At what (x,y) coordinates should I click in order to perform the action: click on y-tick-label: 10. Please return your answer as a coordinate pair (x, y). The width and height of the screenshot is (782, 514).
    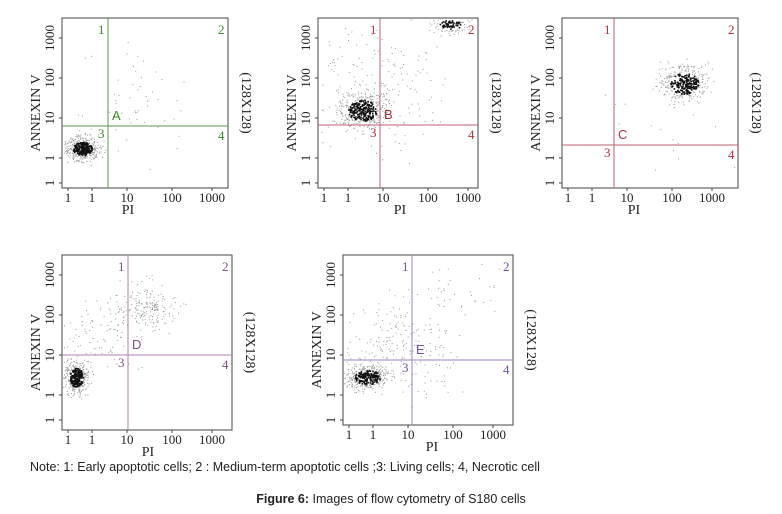
    Looking at the image, I should click on (49, 118).